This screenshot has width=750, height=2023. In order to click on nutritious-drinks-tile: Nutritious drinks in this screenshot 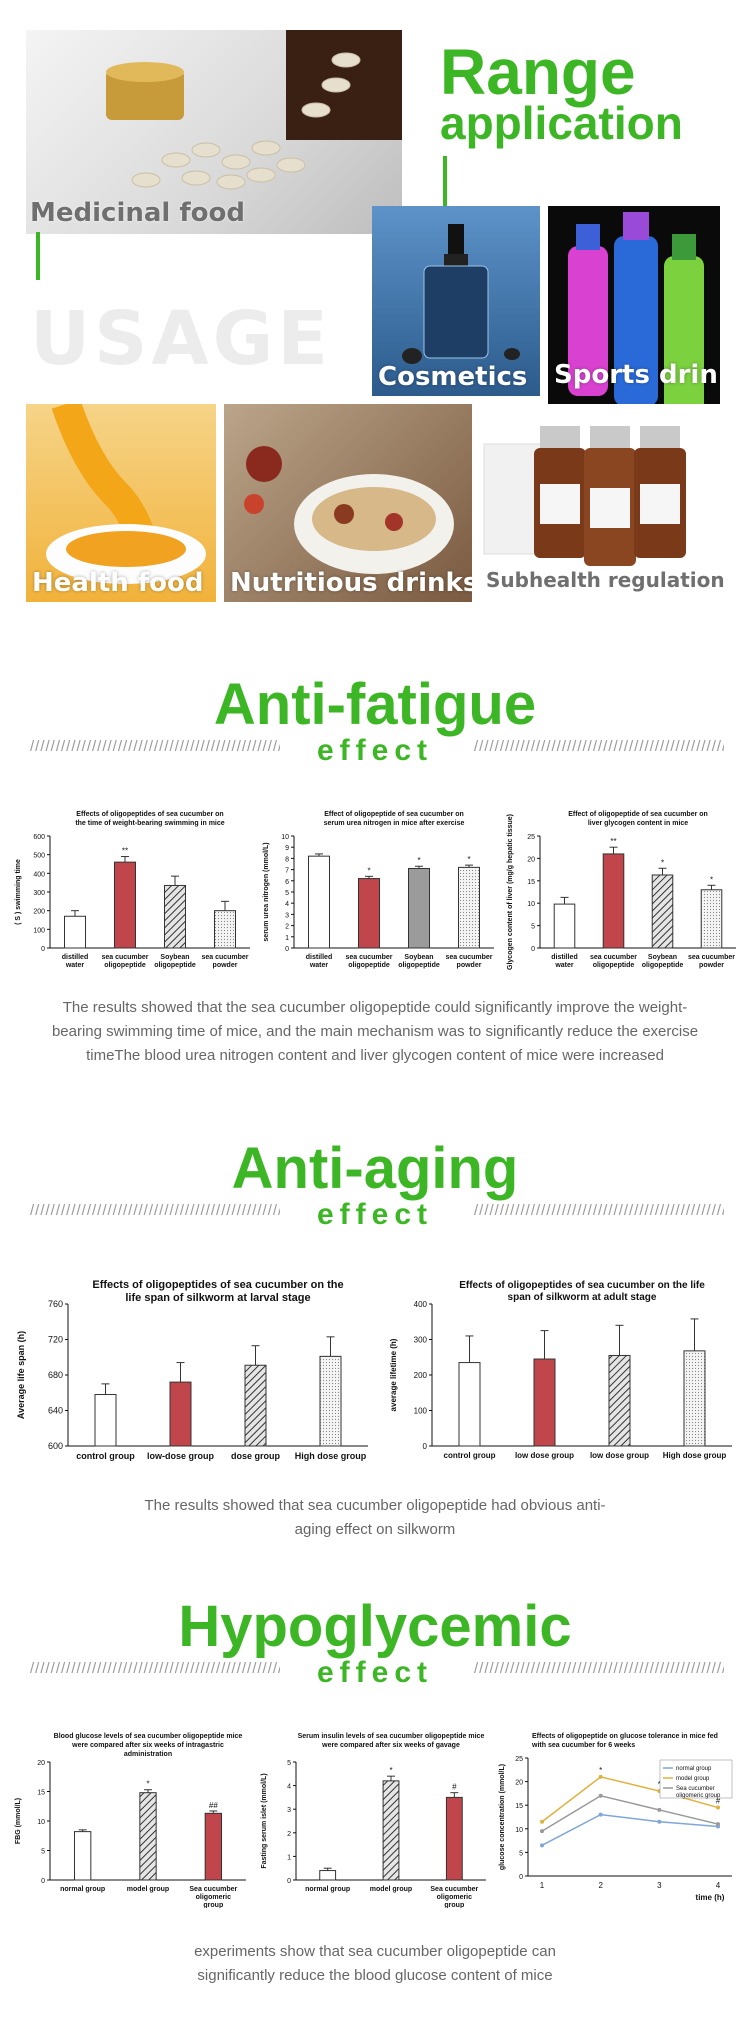, I will do `click(348, 503)`.